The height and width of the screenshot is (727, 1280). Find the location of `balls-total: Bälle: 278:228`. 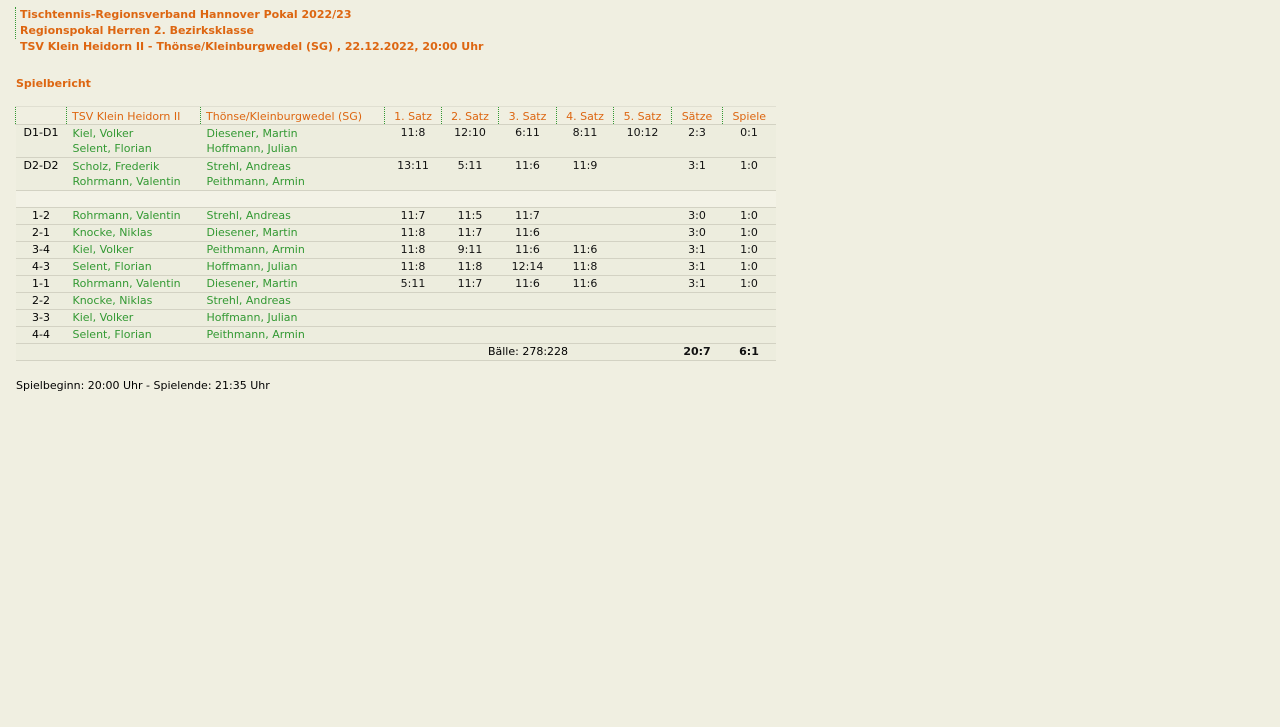

balls-total: Bälle: 278:228 is located at coordinates (528, 352).